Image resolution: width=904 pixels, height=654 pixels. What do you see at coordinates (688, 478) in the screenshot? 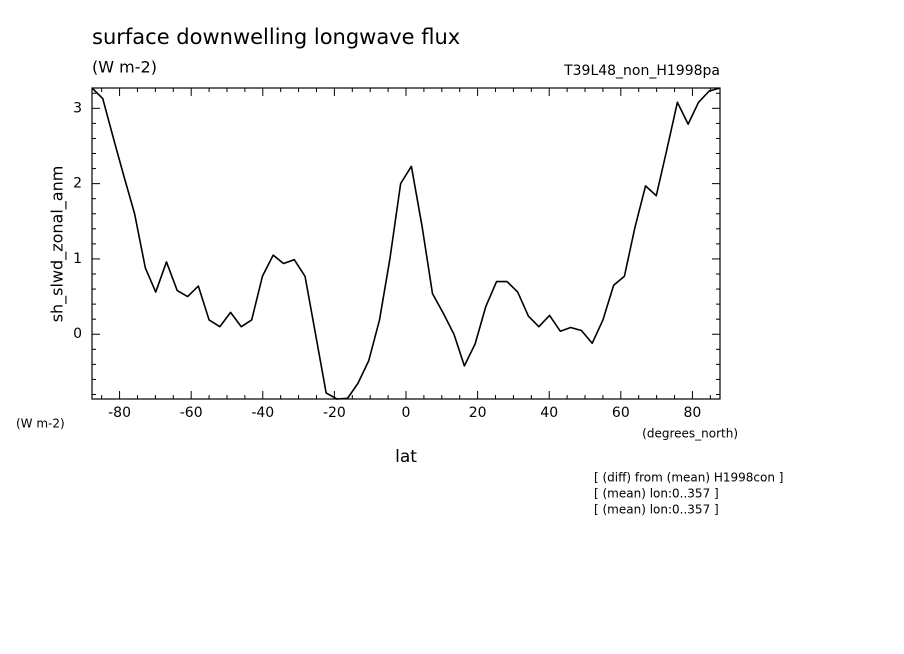
I see `annotation: [ (diff) from (mean) H1998con ]` at bounding box center [688, 478].